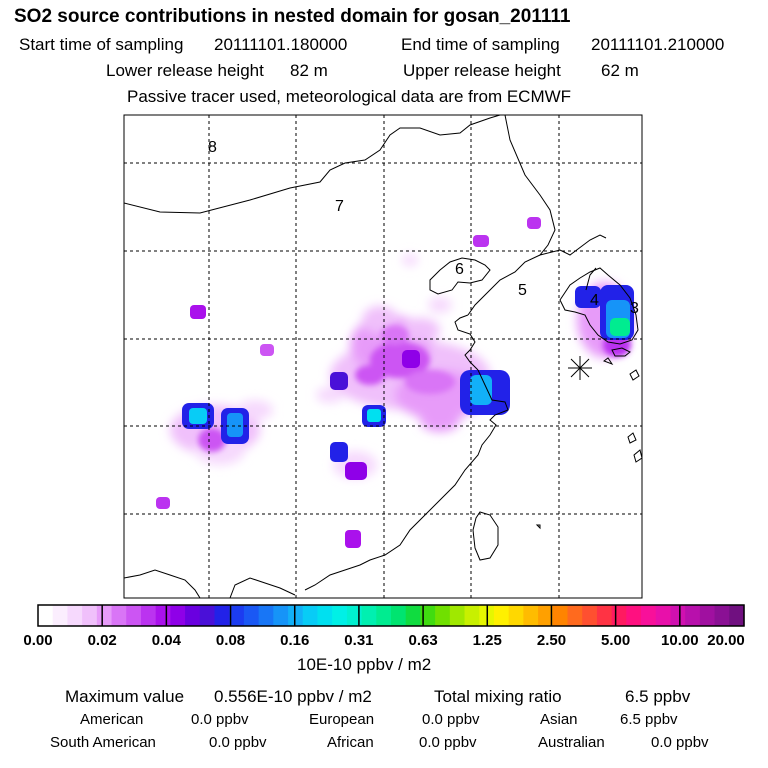  What do you see at coordinates (487, 640) in the screenshot?
I see `colorbar-tick-label: 1.25` at bounding box center [487, 640].